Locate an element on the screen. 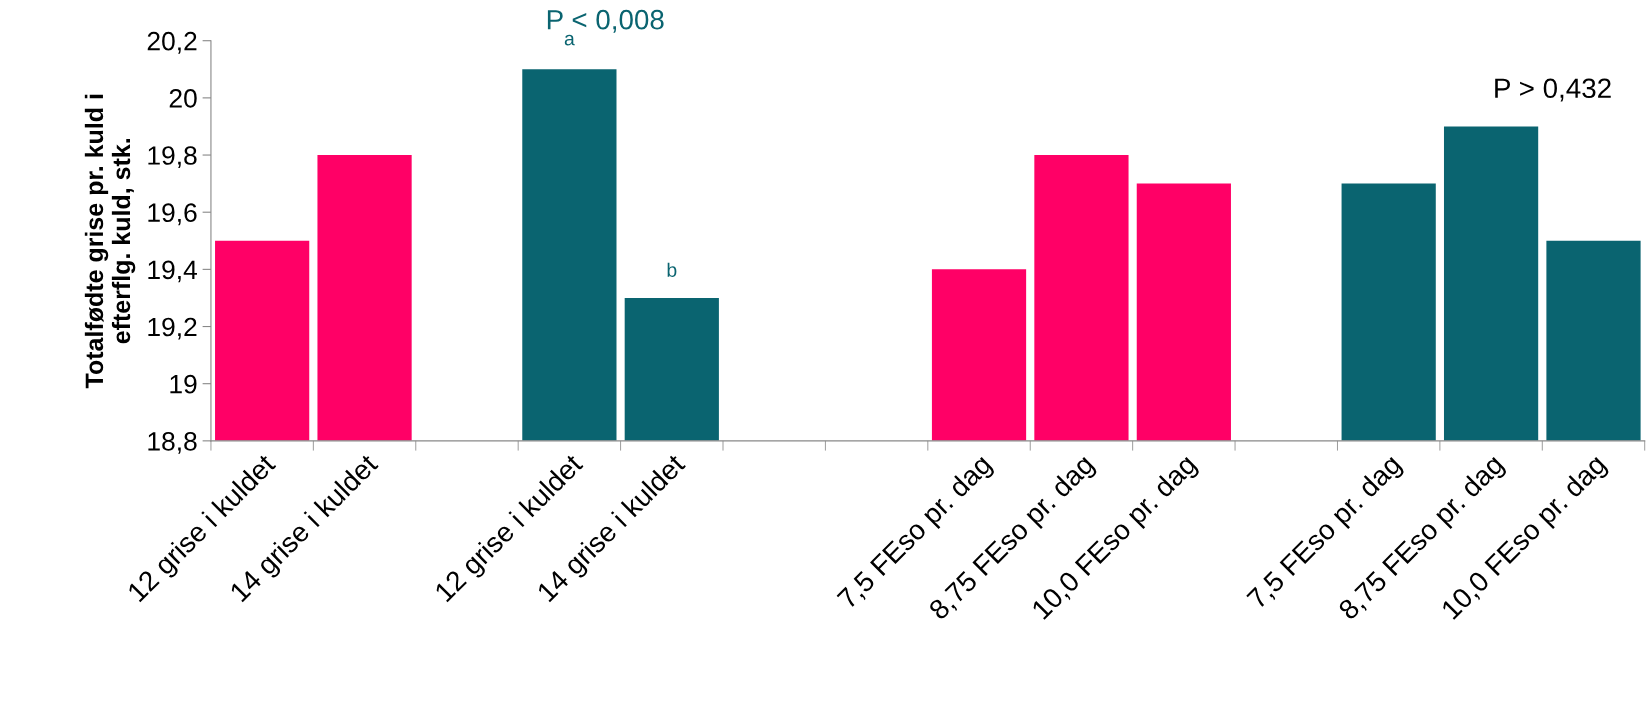 This screenshot has width=1648, height=702. annotation: P > 0,432 is located at coordinates (1553, 90).